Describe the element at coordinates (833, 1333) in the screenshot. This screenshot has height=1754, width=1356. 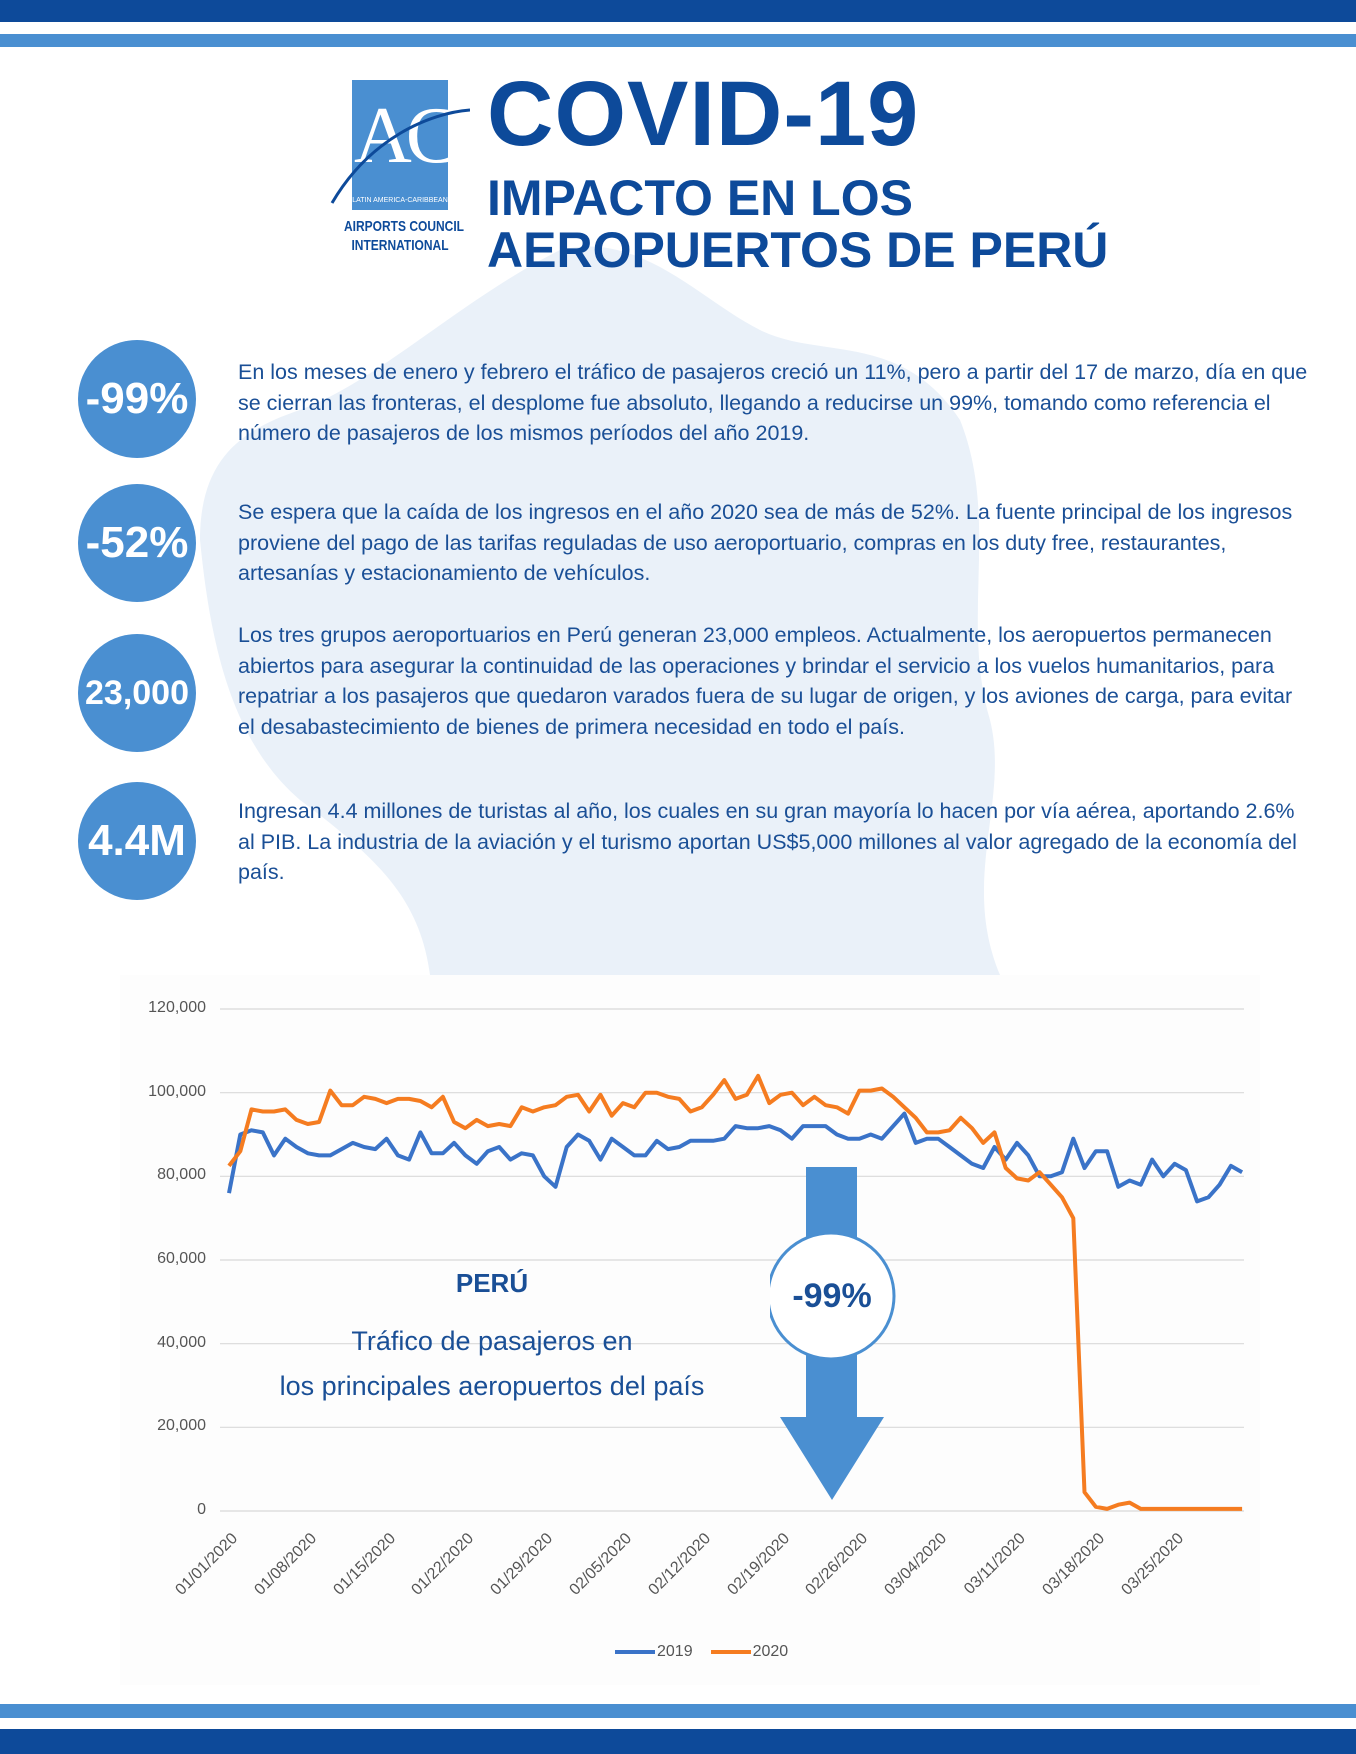
I see `down-arrow-icon` at that location.